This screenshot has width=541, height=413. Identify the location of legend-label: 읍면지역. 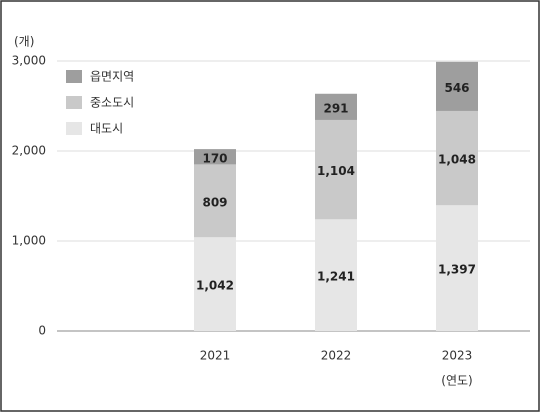
(112, 77).